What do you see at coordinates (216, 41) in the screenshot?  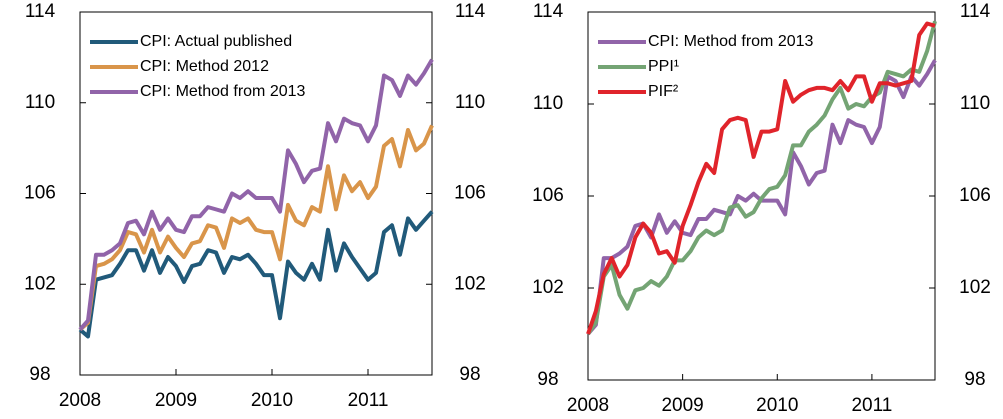 I see `legend-label: CPI: Actual published` at bounding box center [216, 41].